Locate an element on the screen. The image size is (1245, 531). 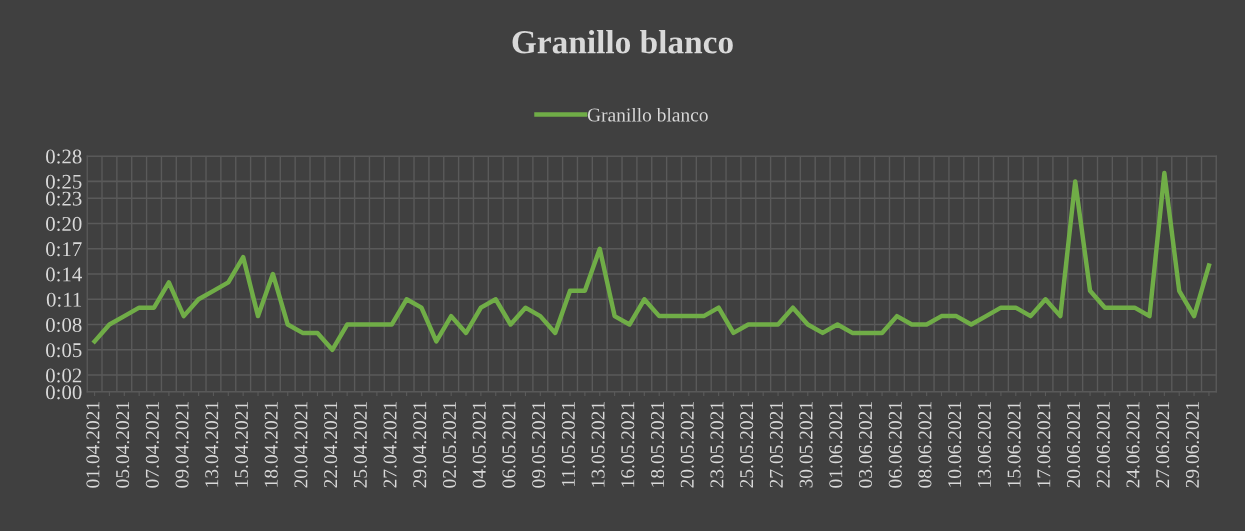
y-tick-label: 0:14 is located at coordinates (64, 274).